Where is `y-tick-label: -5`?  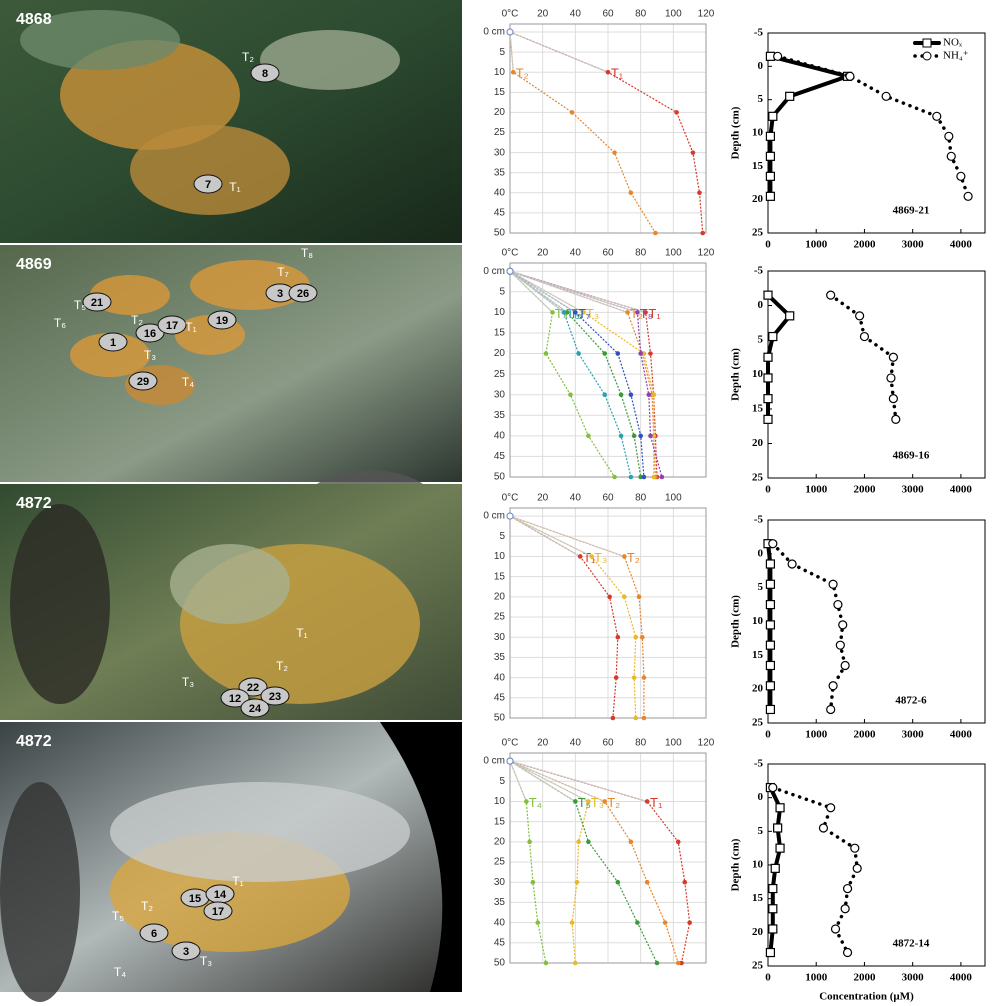
y-tick-label: -5 is located at coordinates (759, 520).